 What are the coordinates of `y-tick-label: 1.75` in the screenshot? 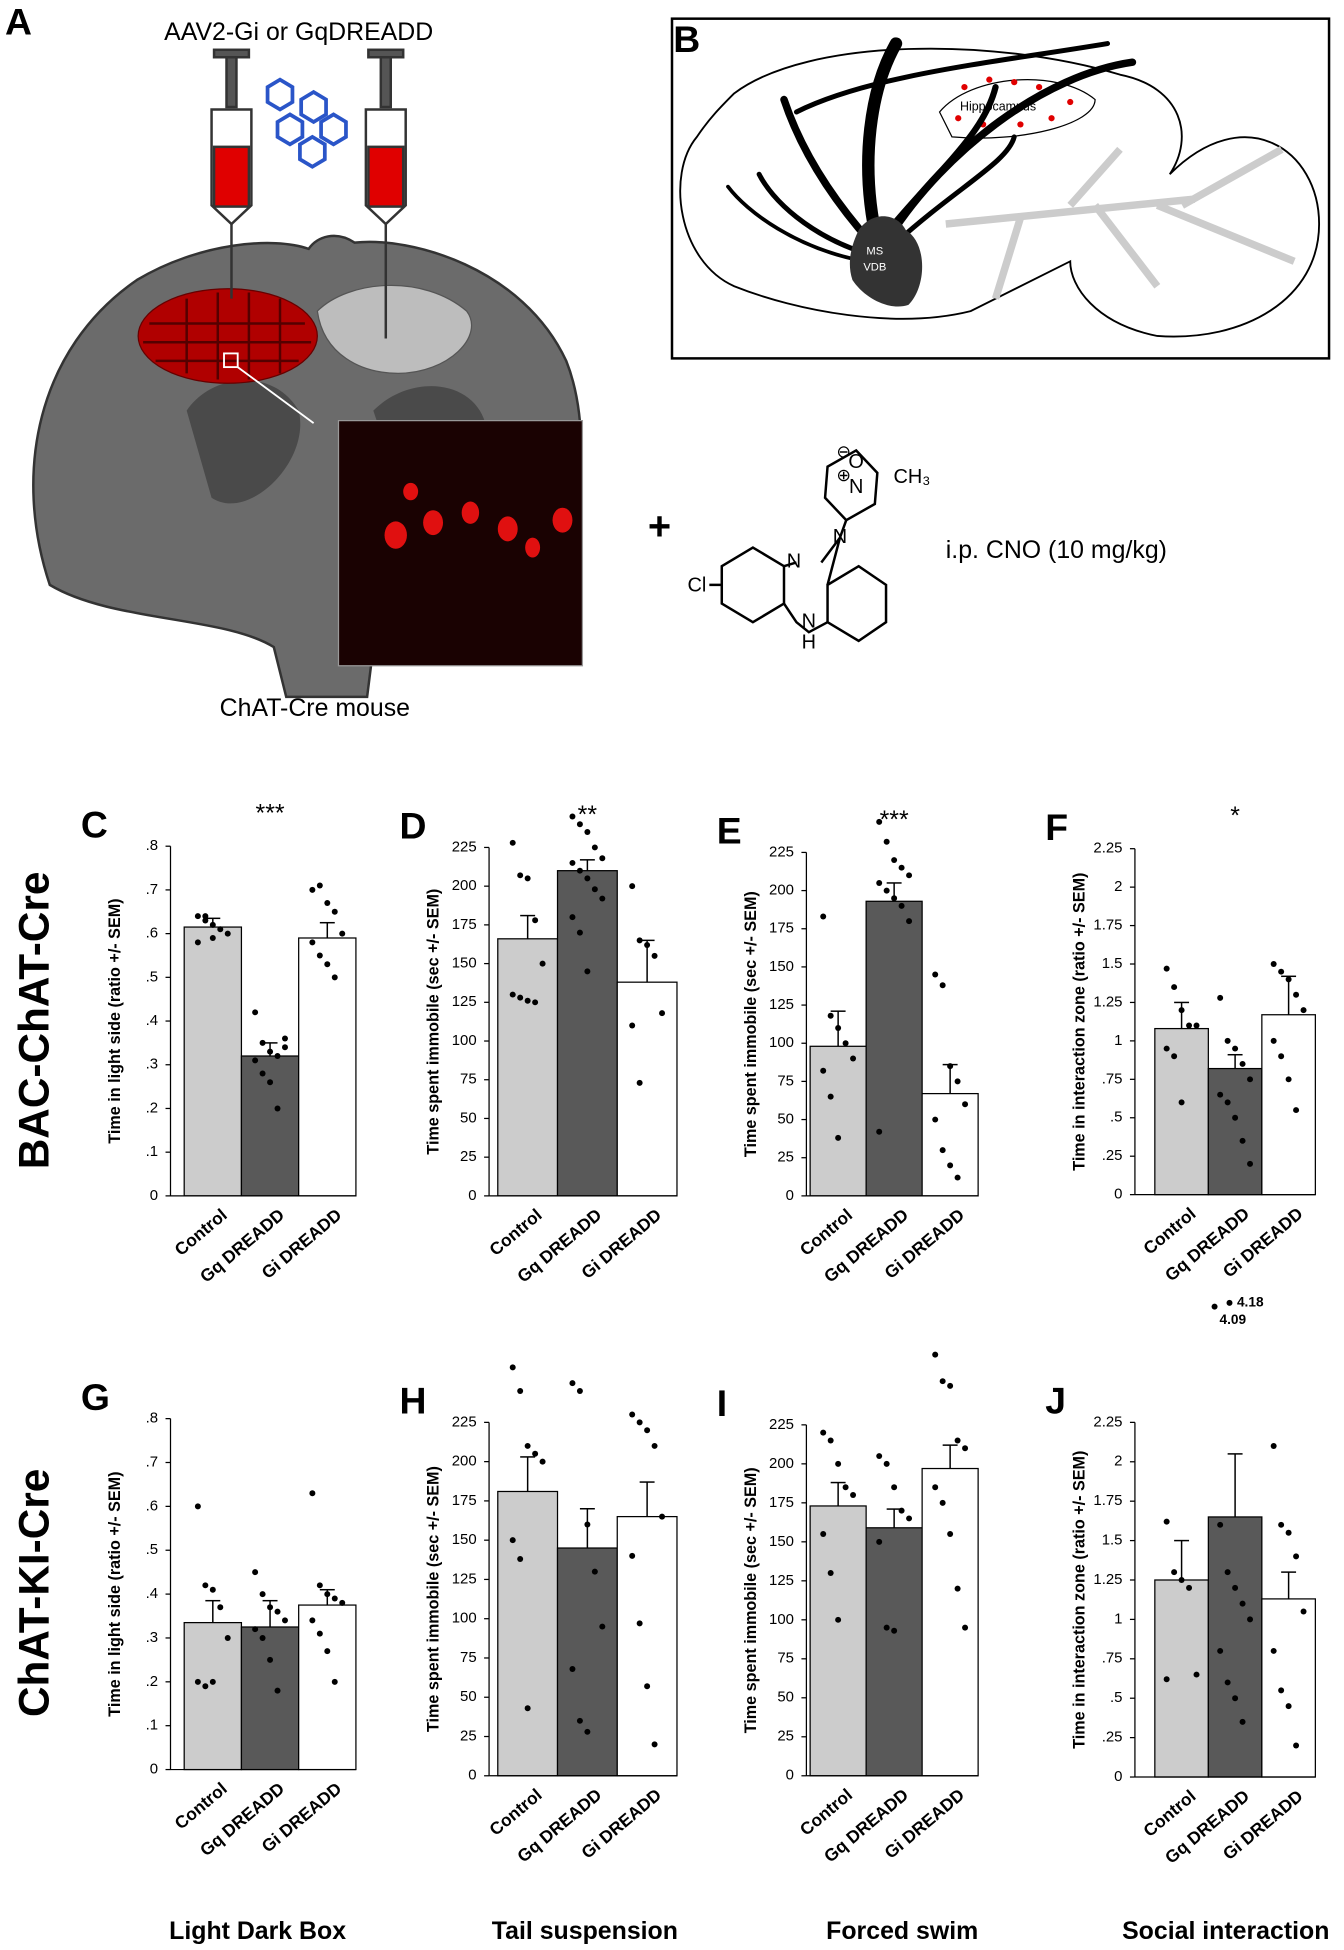 It's located at (1107, 1500).